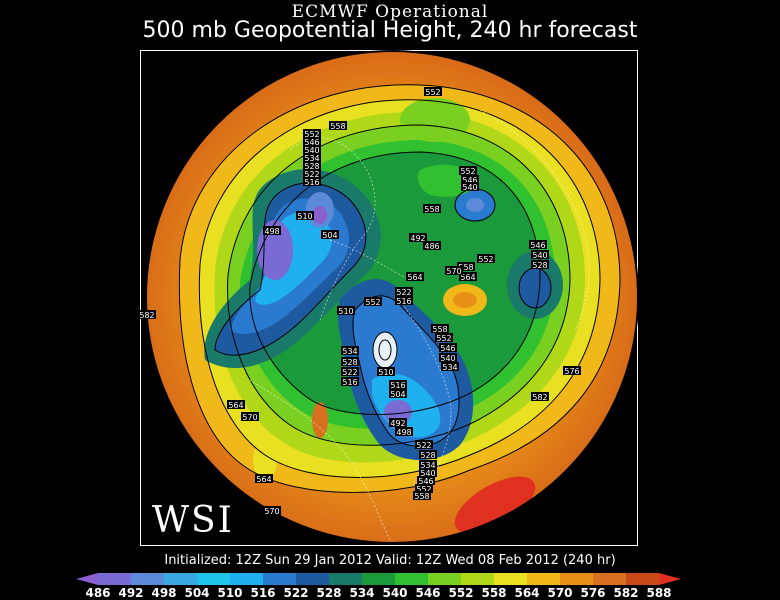 The image size is (780, 600). What do you see at coordinates (417, 238) in the screenshot?
I see `contour-label: 492` at bounding box center [417, 238].